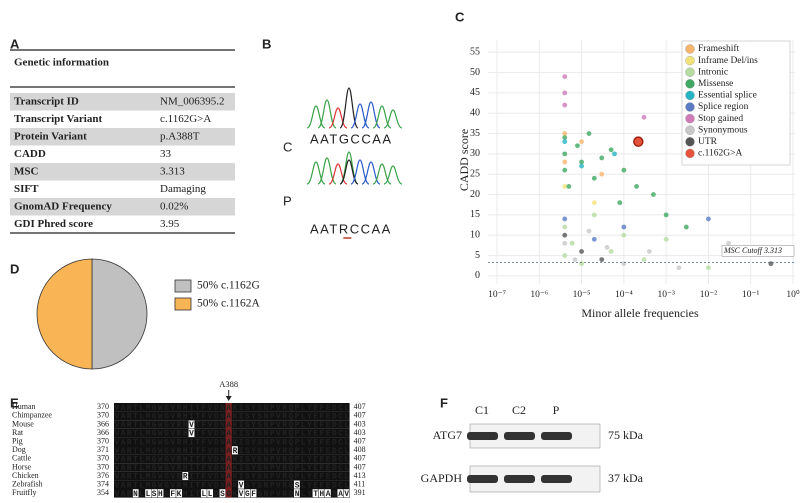  I want to click on species: Fruitfly, so click(24, 492).